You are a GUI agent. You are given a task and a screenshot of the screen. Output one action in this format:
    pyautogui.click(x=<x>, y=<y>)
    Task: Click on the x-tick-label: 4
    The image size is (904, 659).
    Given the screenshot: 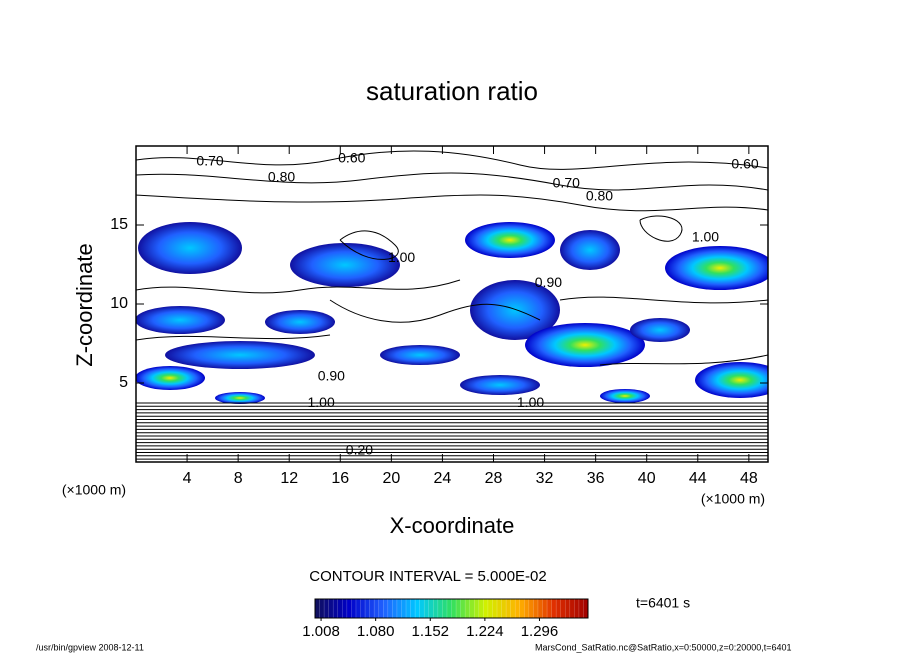 What is the action you would take?
    pyautogui.click(x=187, y=478)
    